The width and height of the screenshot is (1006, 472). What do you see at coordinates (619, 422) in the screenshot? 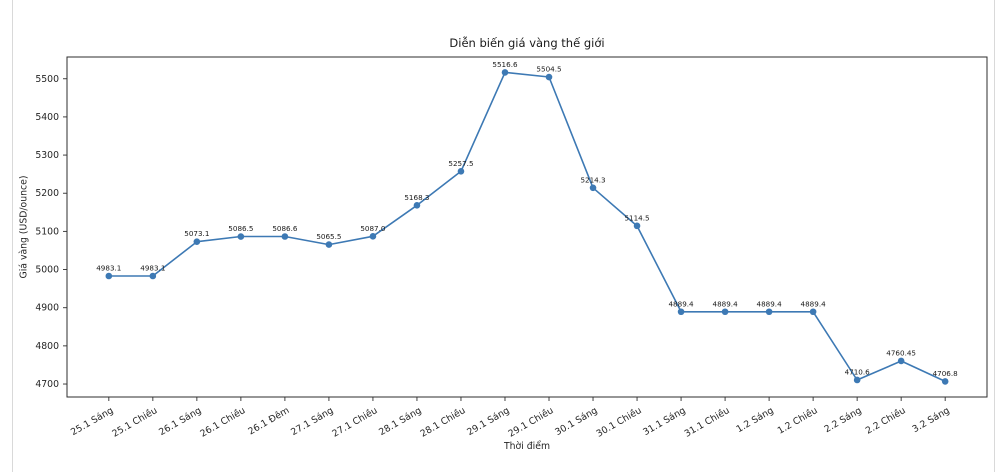
I see `x-tick-label: 30.1 Chiều` at bounding box center [619, 422].